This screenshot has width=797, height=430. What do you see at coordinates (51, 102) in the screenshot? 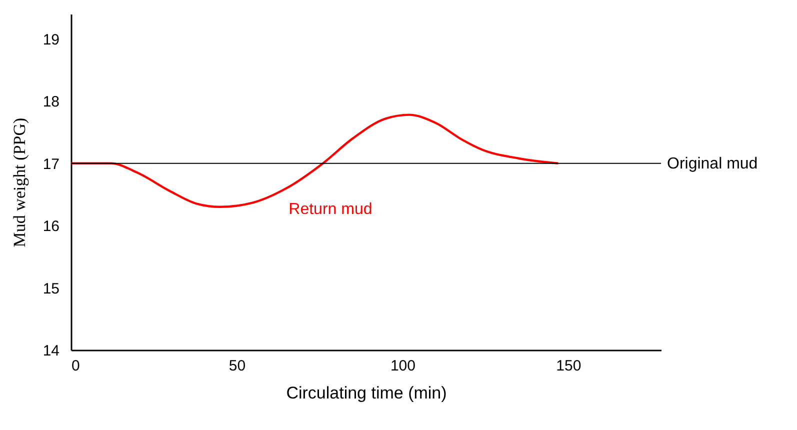
I see `y-tick-label: 18` at bounding box center [51, 102].